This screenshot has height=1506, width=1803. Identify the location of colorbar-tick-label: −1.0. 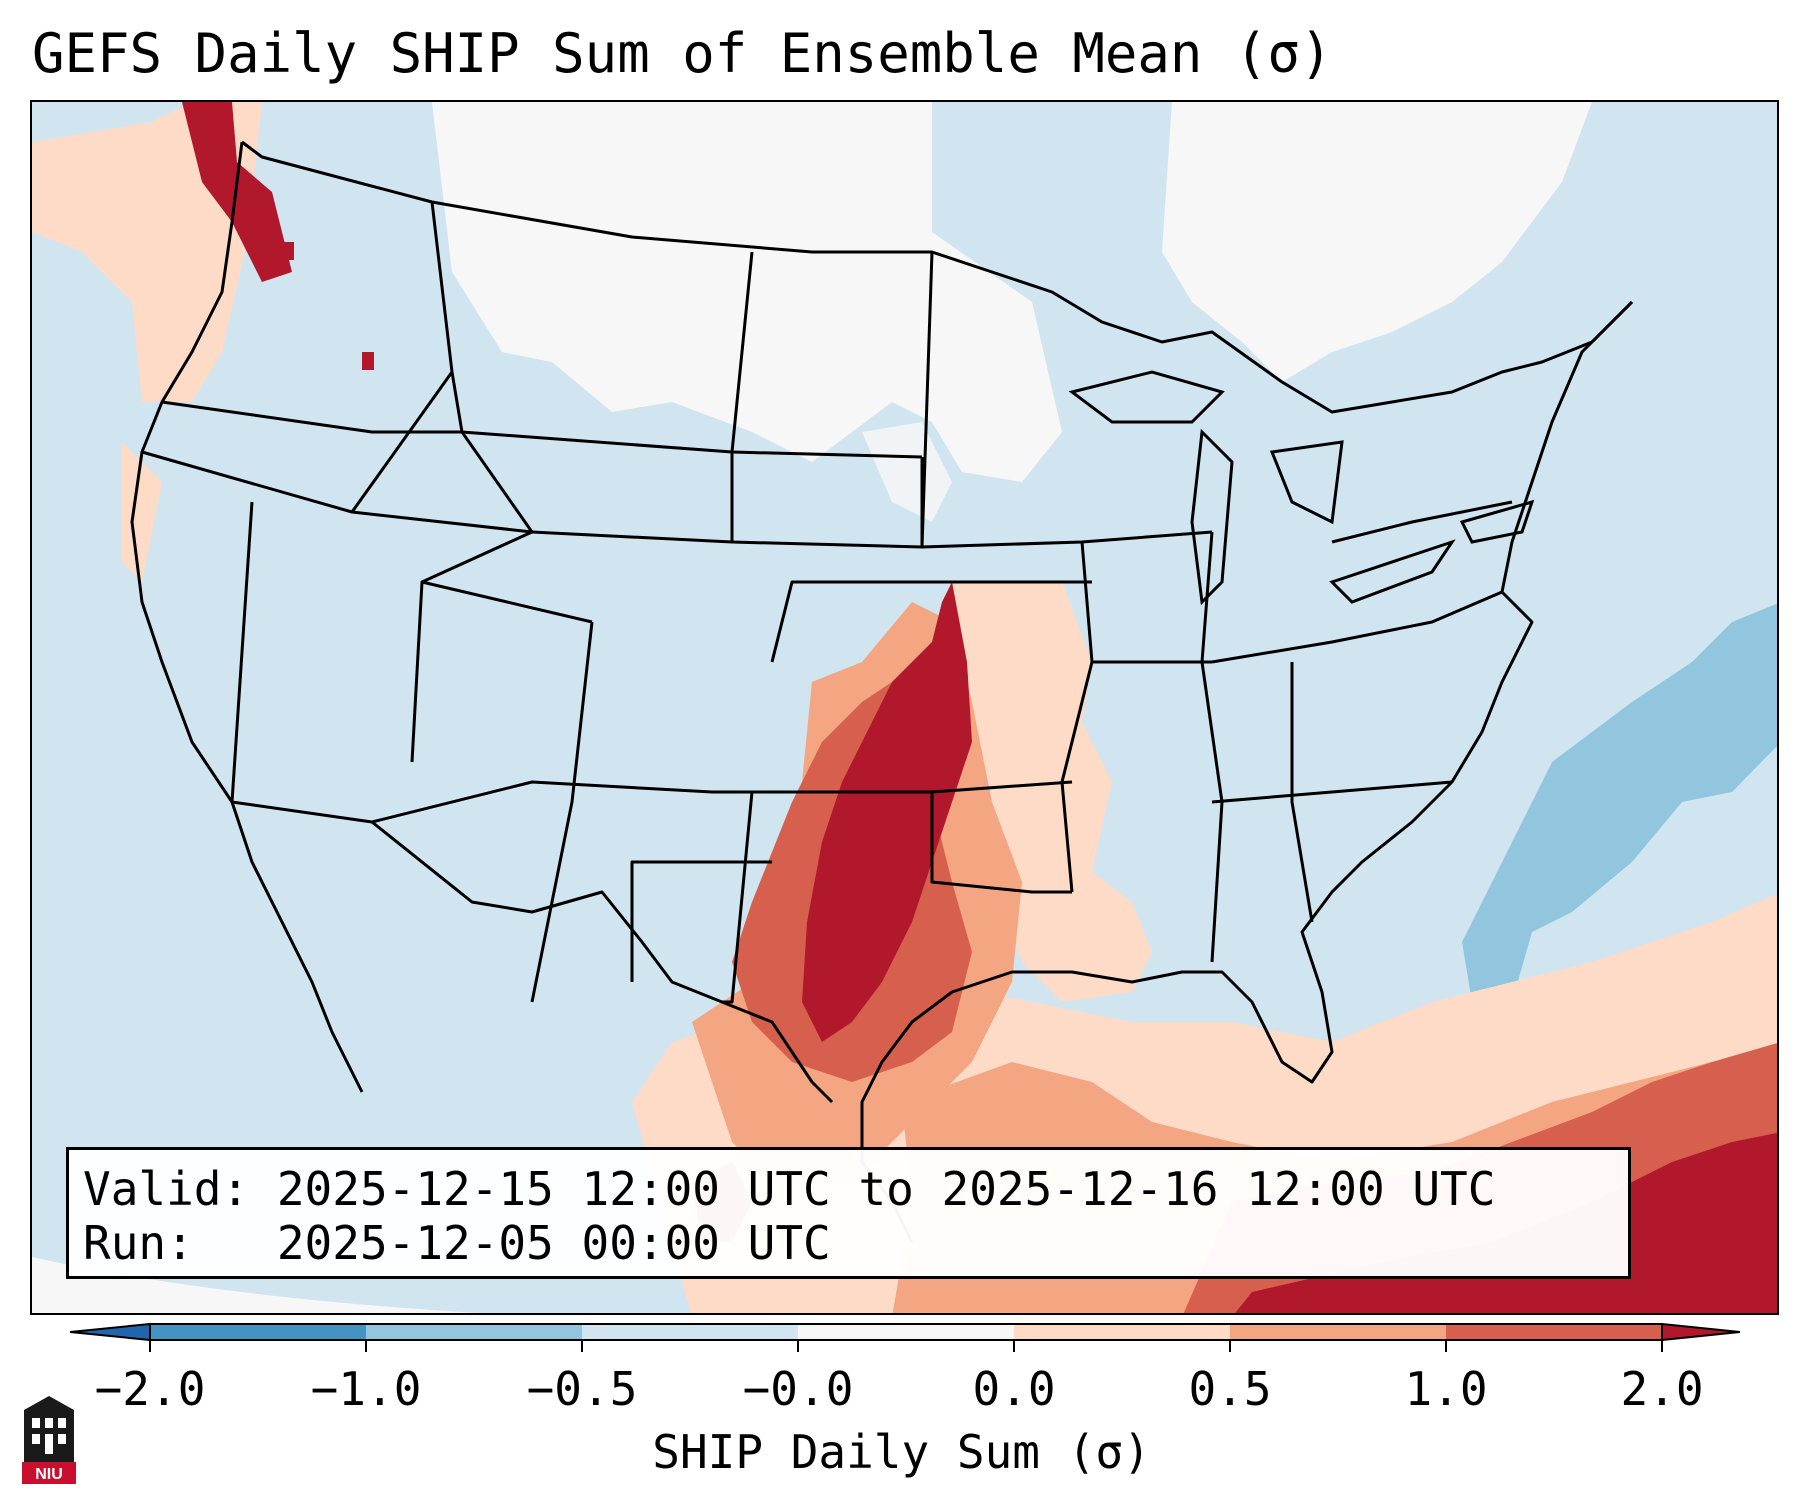
(366, 1389).